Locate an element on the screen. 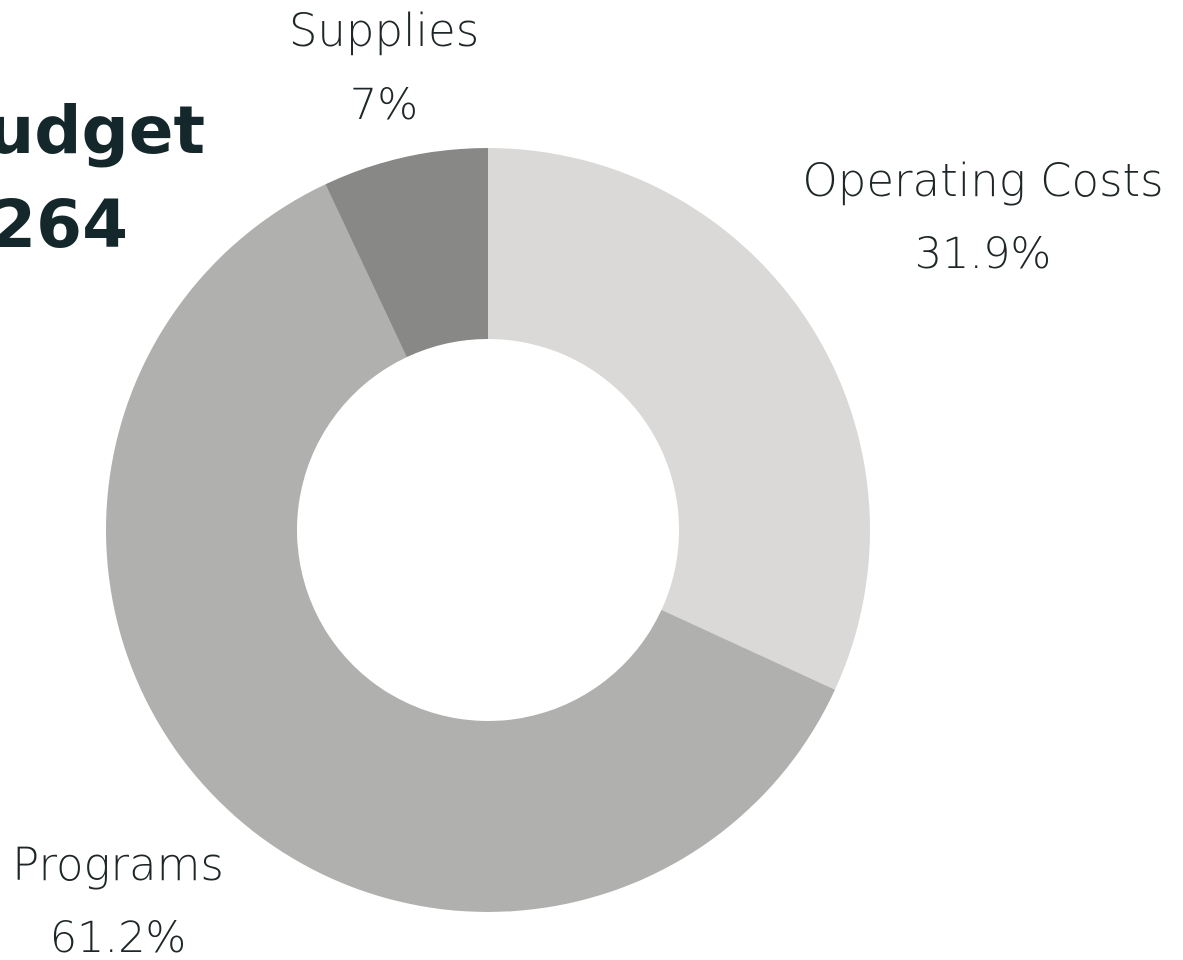  title-line-amount: ,264 is located at coordinates (64, 224).